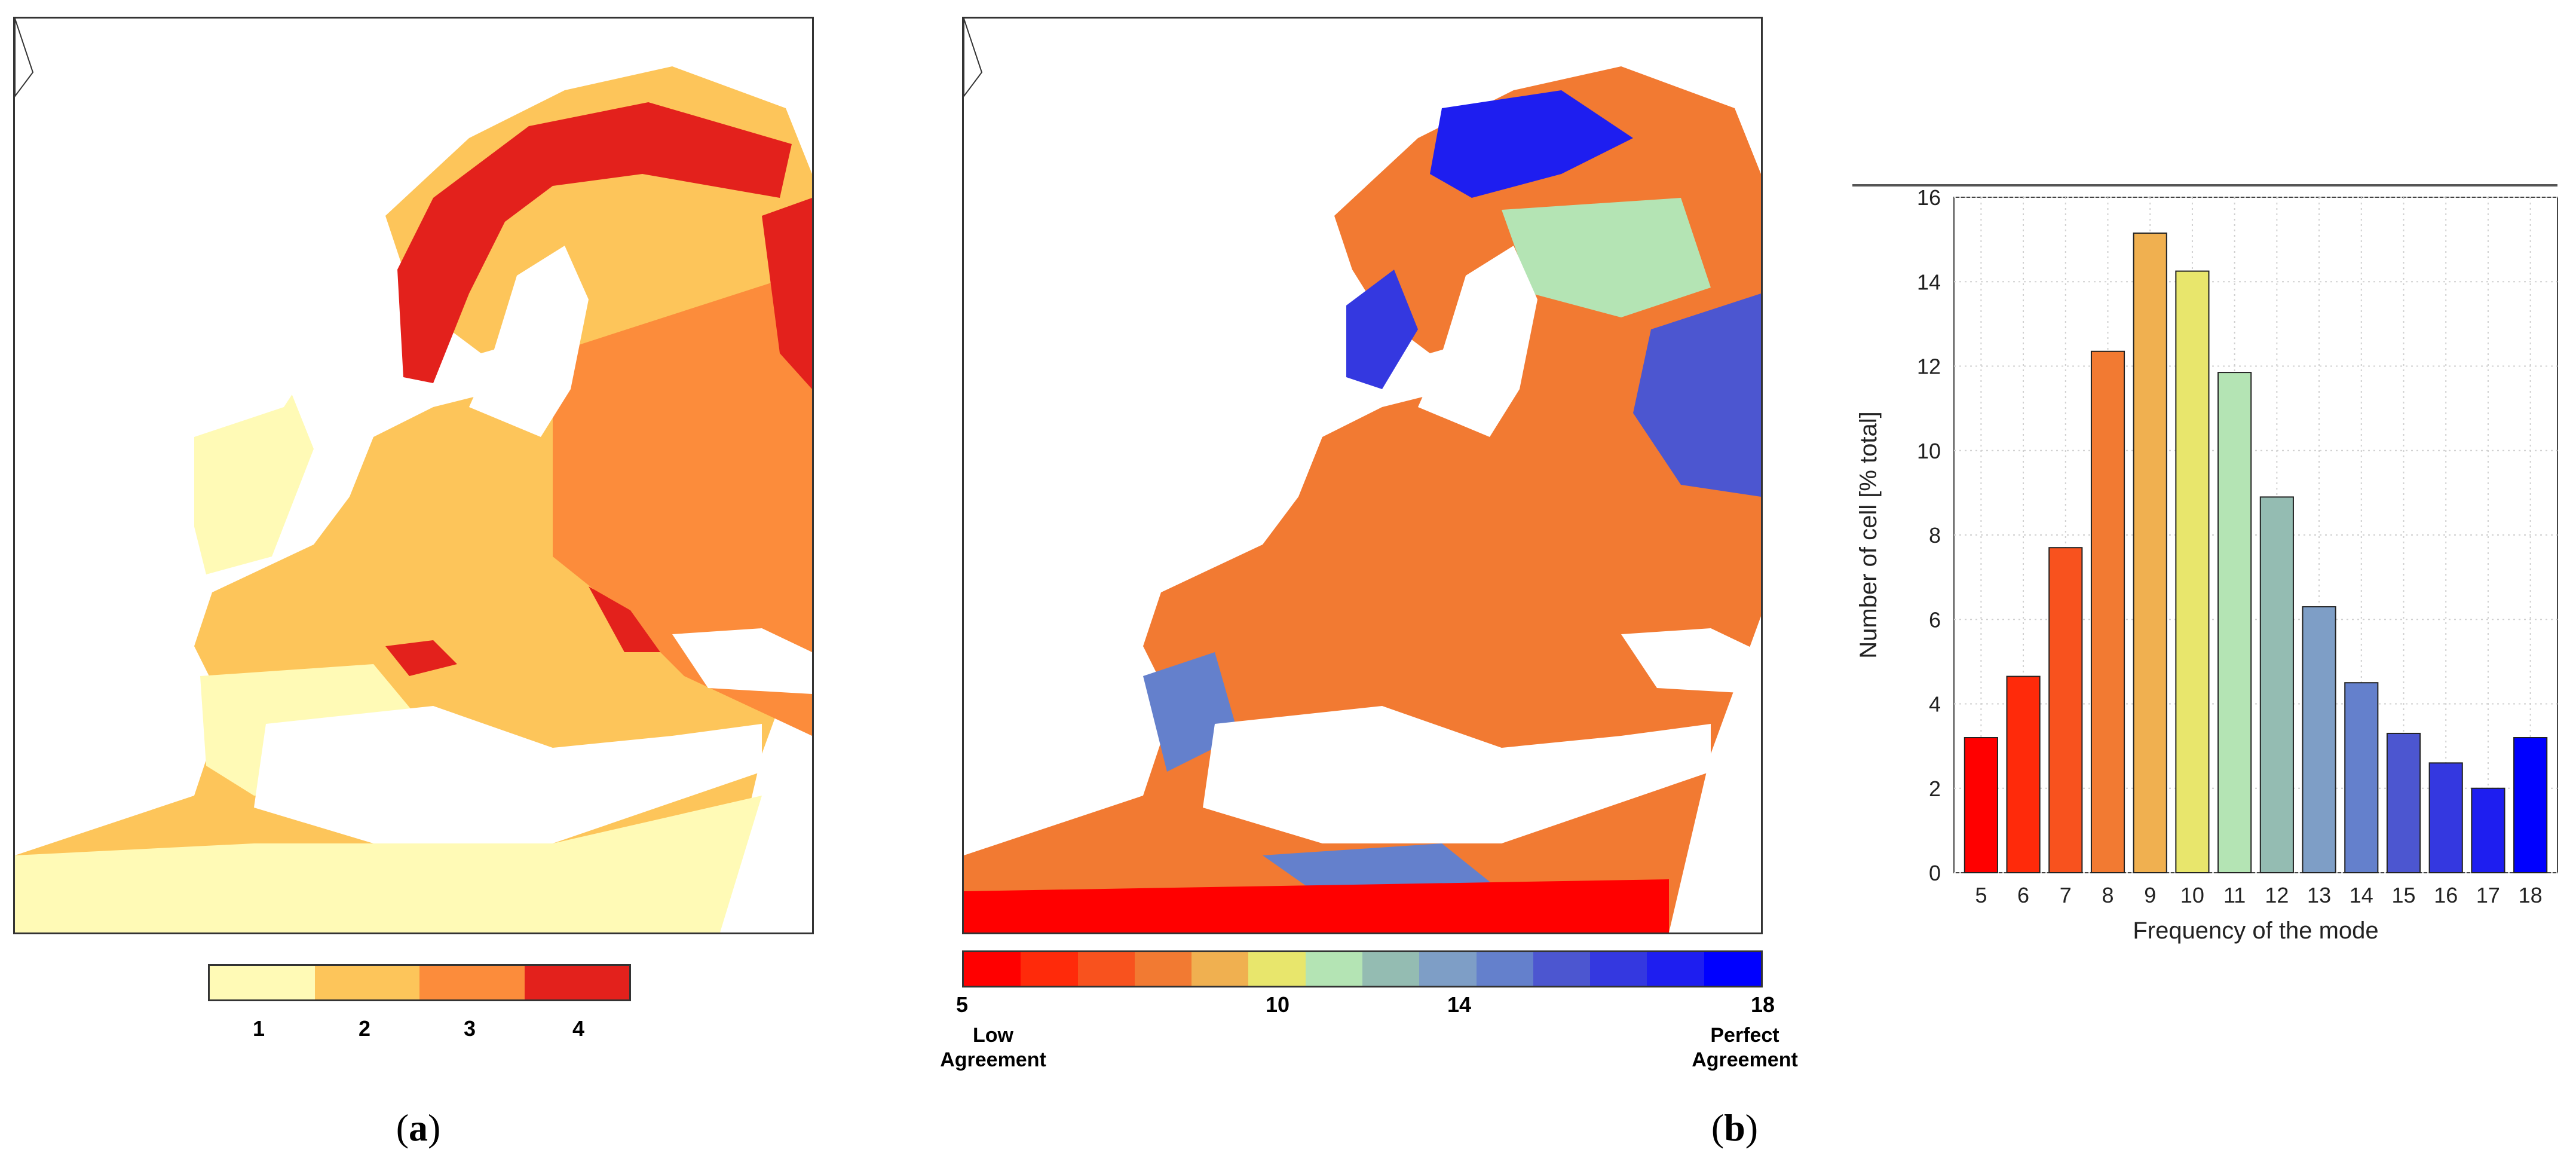 Image resolution: width=2576 pixels, height=1171 pixels. What do you see at coordinates (1935, 704) in the screenshot?
I see `y-tick-label: 4` at bounding box center [1935, 704].